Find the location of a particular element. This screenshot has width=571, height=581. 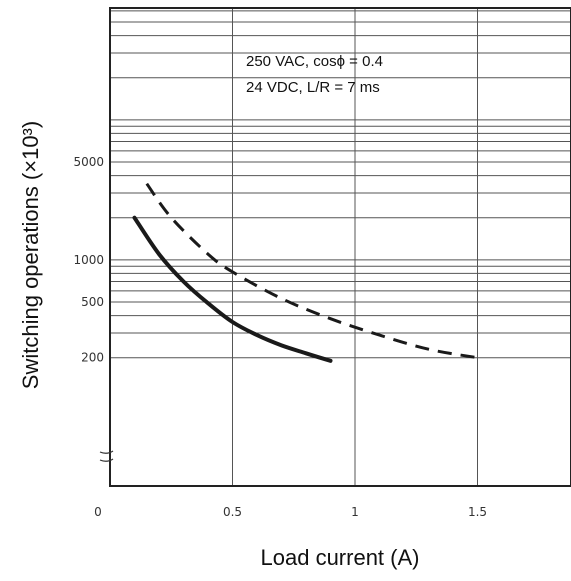

x-tick-label: 1 is located at coordinates (355, 512).